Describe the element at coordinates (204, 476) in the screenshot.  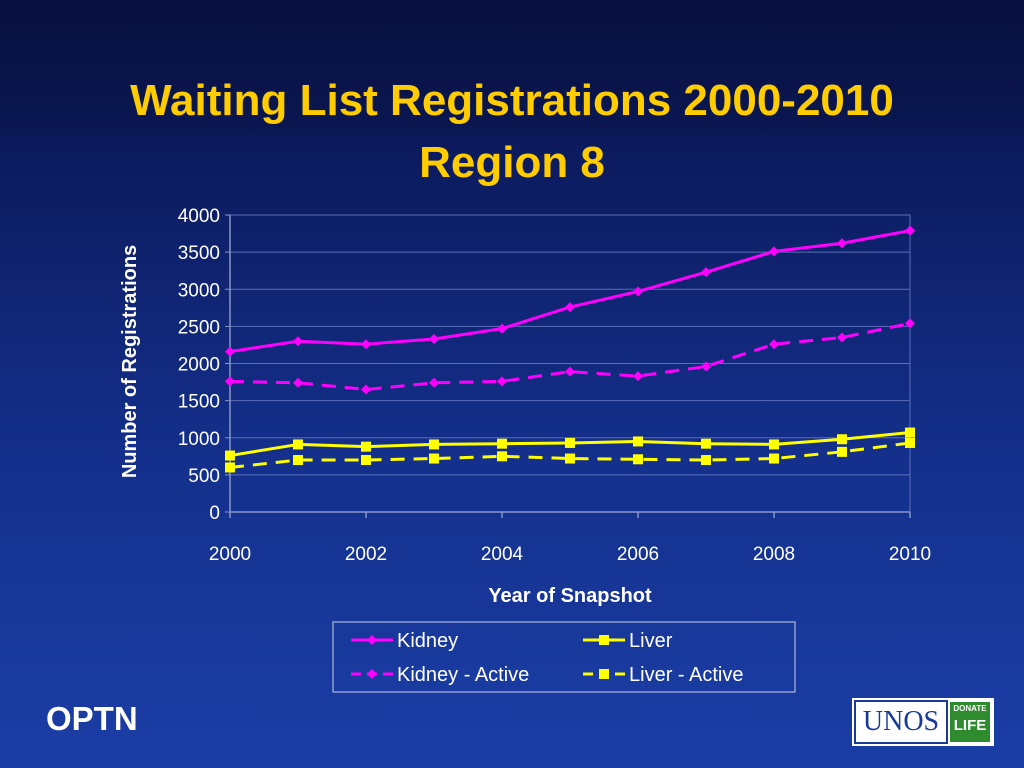
I see `y-tick-label: 500` at that location.